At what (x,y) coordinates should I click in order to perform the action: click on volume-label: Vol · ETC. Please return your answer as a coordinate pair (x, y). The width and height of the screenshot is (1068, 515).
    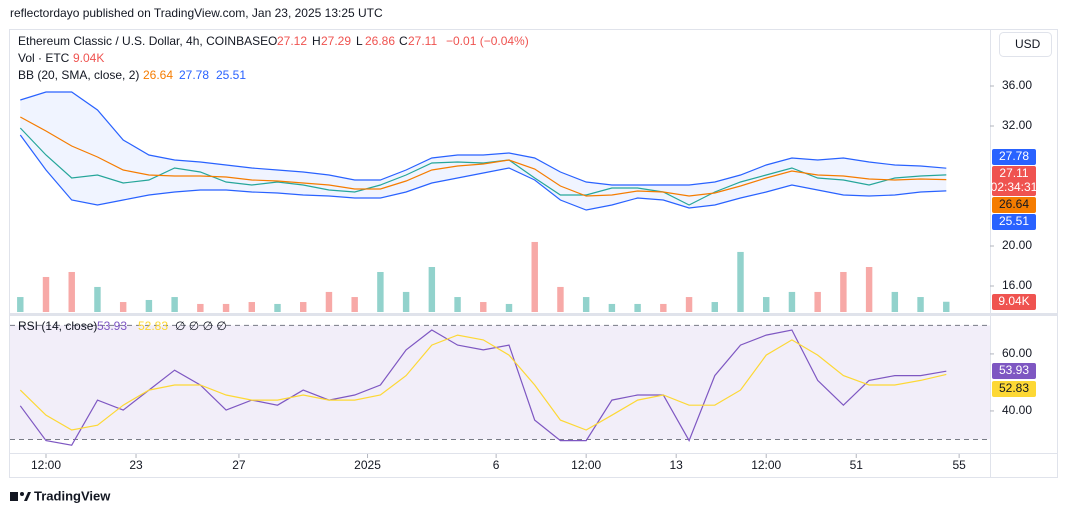
    Looking at the image, I should click on (44, 58).